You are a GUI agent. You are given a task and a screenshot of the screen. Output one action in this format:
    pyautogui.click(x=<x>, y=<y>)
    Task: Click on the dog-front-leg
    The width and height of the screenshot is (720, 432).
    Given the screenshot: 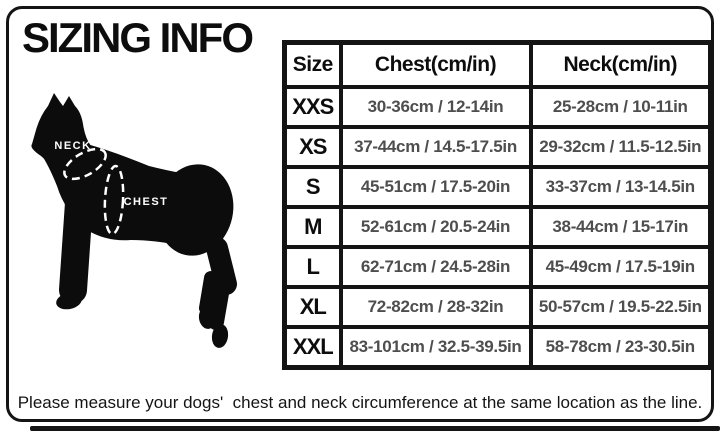 What is the action you would take?
    pyautogui.click(x=76, y=246)
    